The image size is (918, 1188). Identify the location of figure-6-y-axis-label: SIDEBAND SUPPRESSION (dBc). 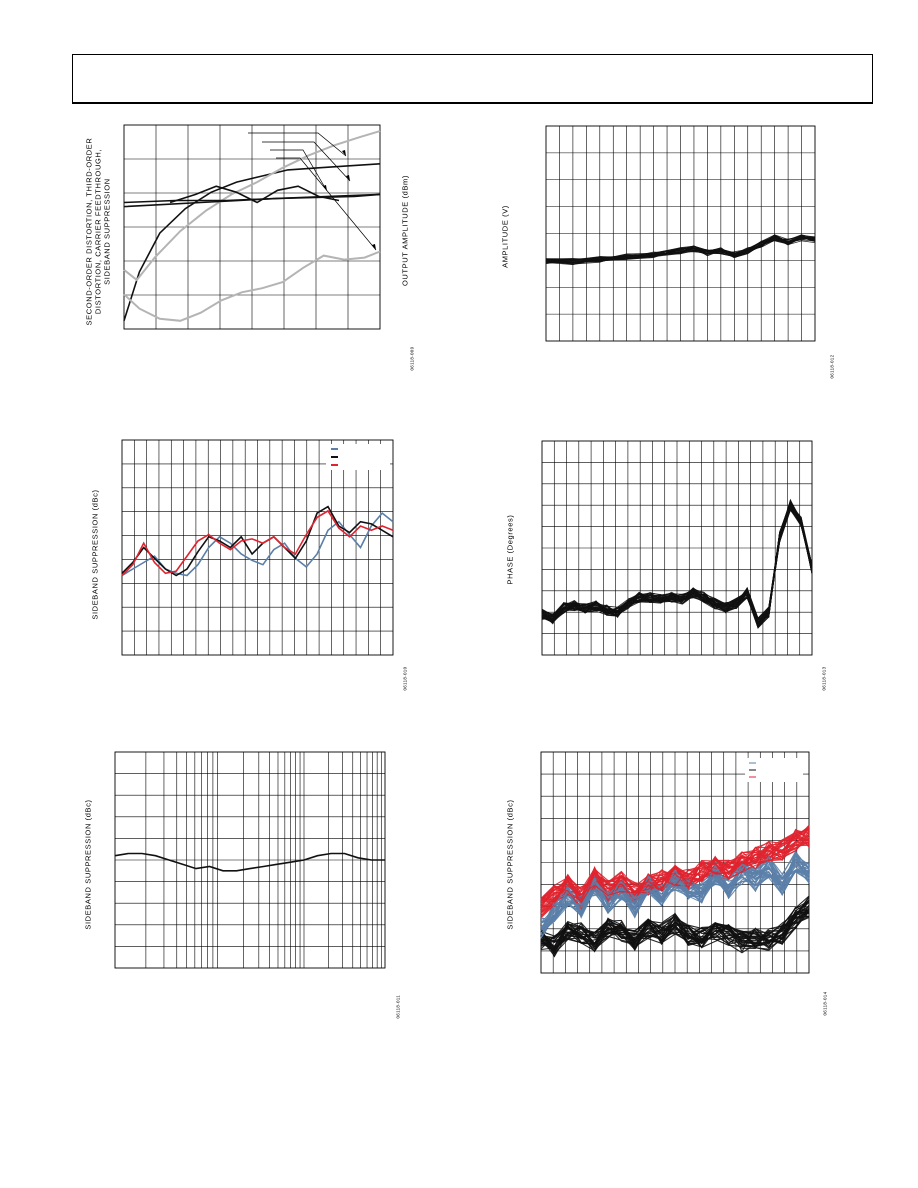
(510, 864).